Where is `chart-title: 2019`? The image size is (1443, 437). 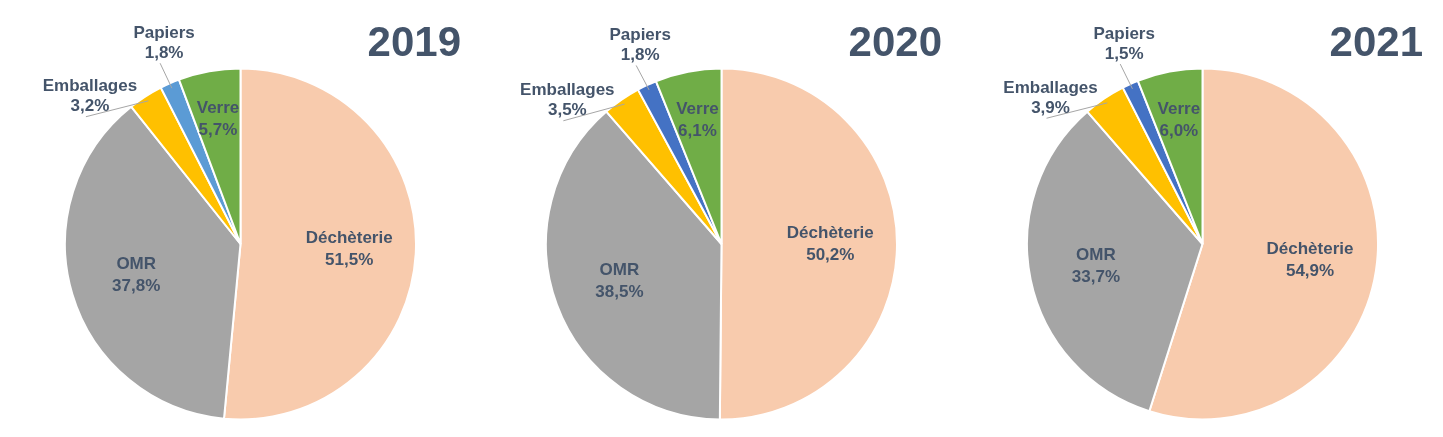
chart-title: 2019 is located at coordinates (414, 42).